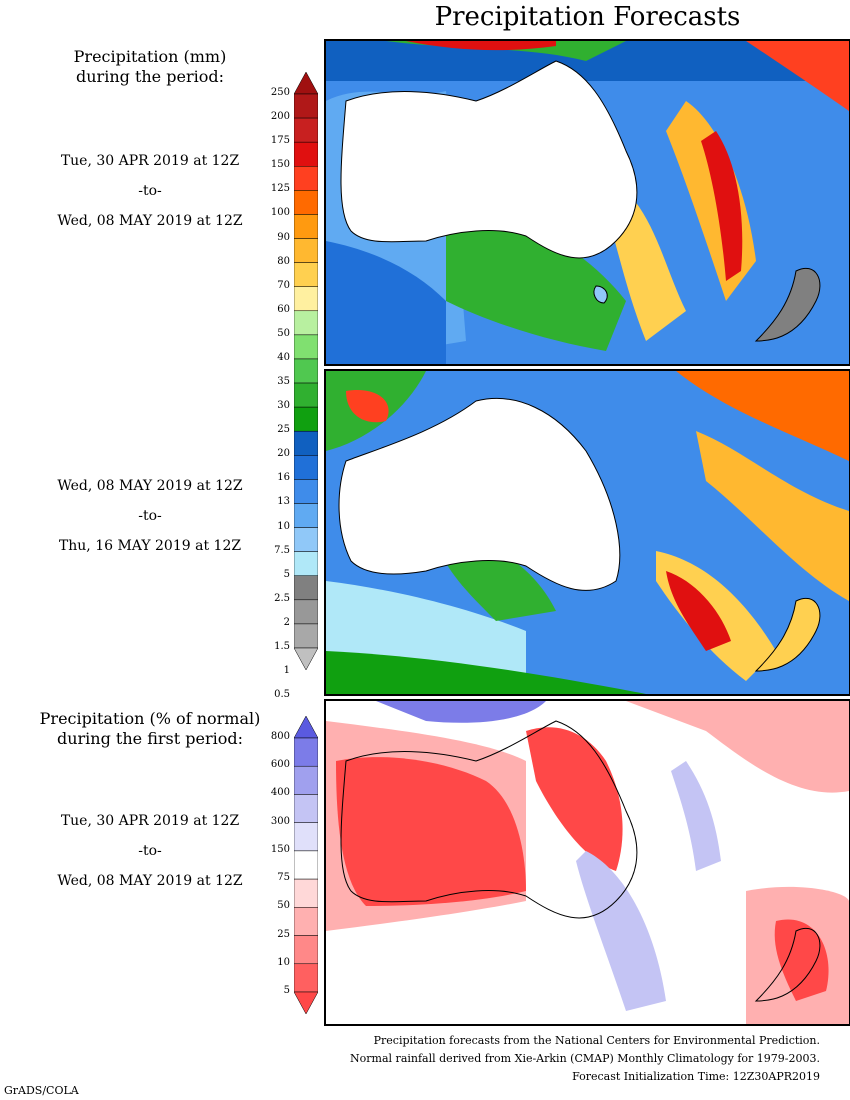 This screenshot has height=1100, width=850. Describe the element at coordinates (280, 821) in the screenshot. I see `legend-pct-tick-label: 300` at that location.